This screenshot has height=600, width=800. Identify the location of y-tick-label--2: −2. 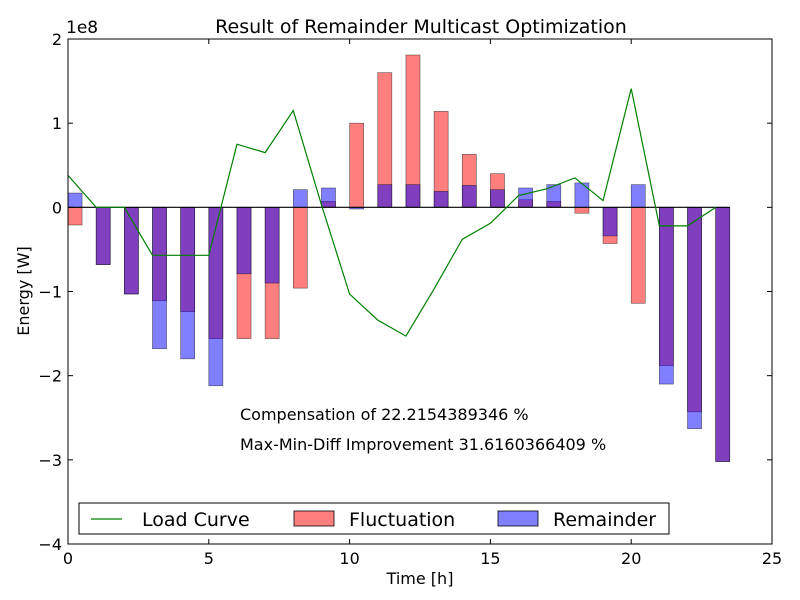
(50, 376).